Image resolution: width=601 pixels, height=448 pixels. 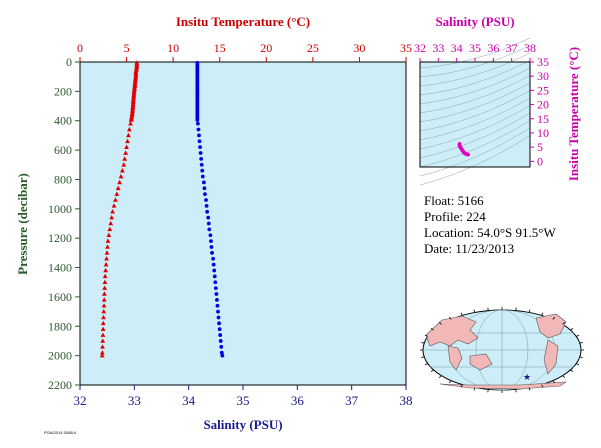 What do you see at coordinates (243, 400) in the screenshot?
I see `salinity-tick-label: 35` at bounding box center [243, 400].